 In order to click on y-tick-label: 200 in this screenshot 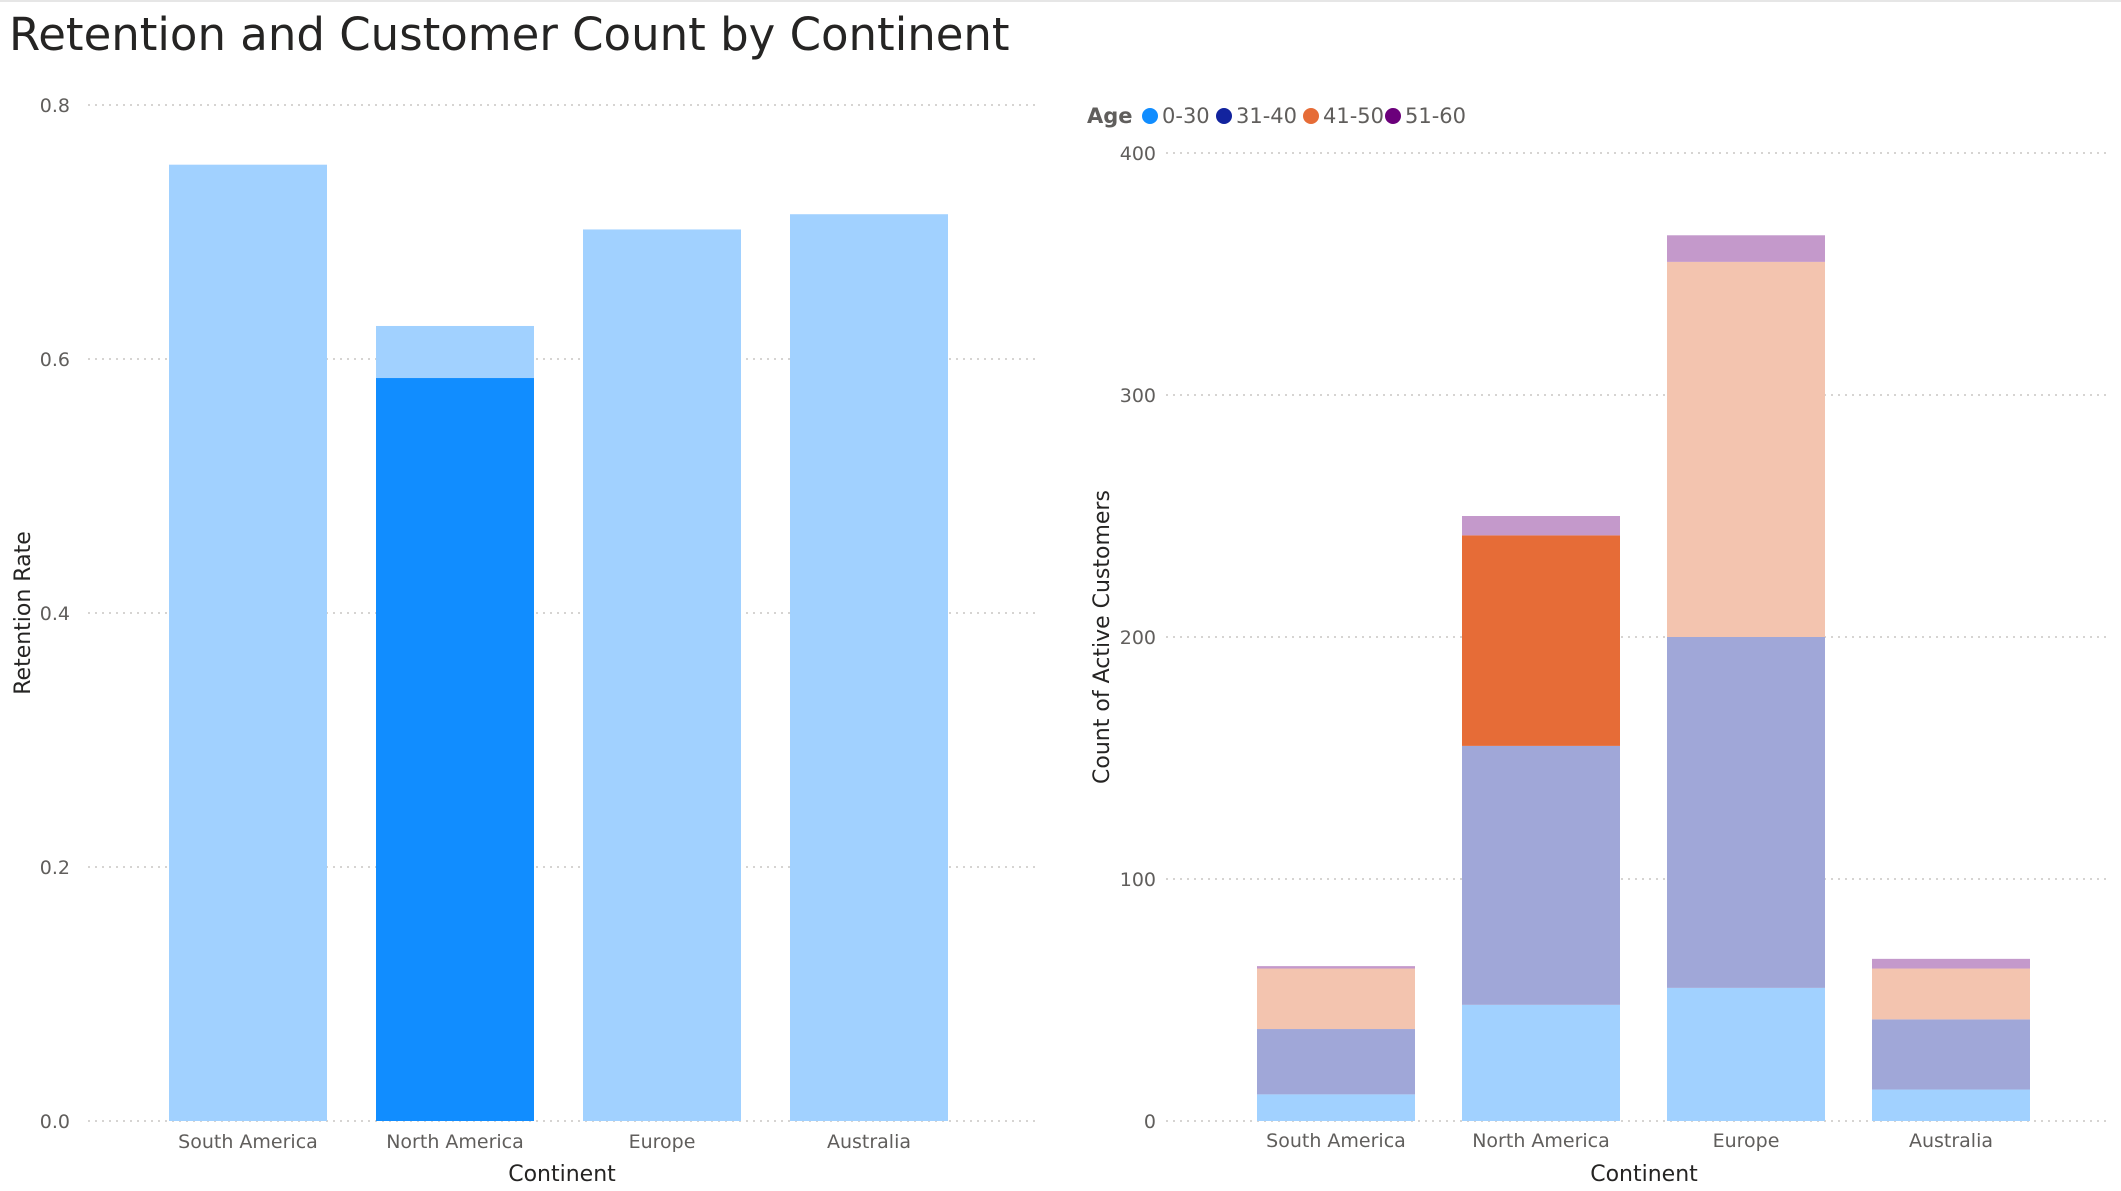, I will do `click(1138, 638)`.